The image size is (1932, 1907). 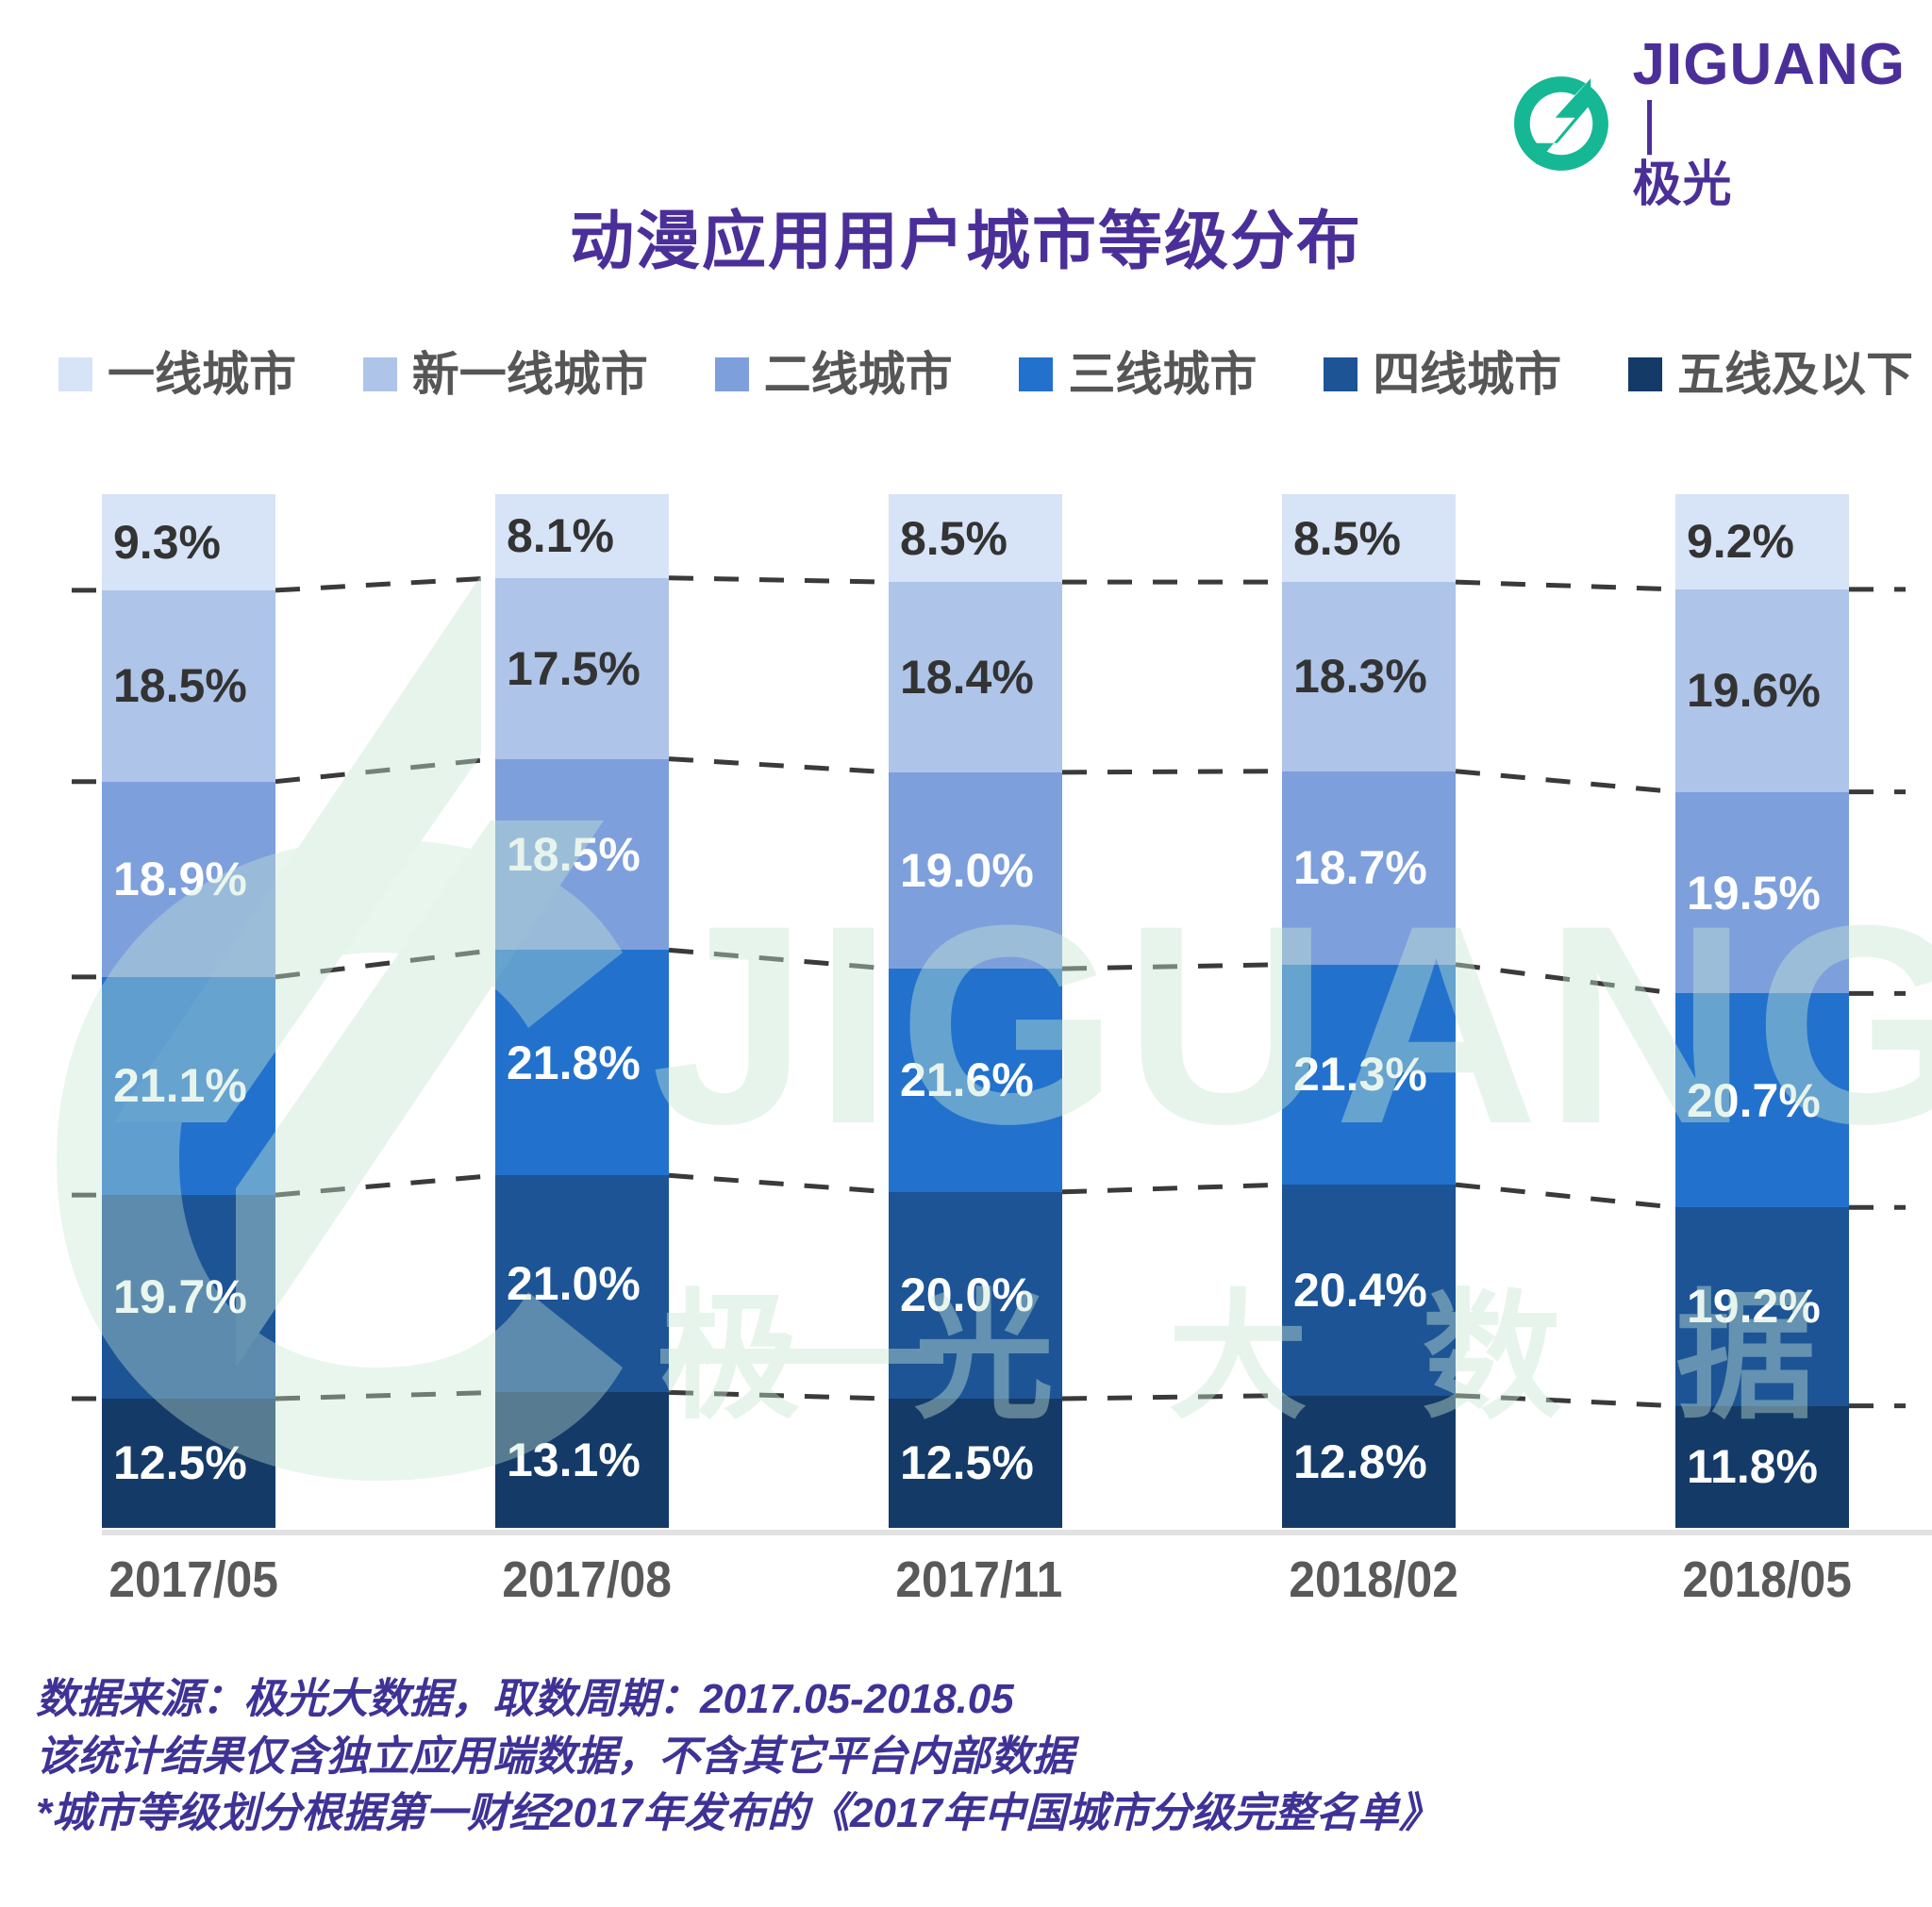 I want to click on bar-segment: 18.3%, so click(x=1369, y=676).